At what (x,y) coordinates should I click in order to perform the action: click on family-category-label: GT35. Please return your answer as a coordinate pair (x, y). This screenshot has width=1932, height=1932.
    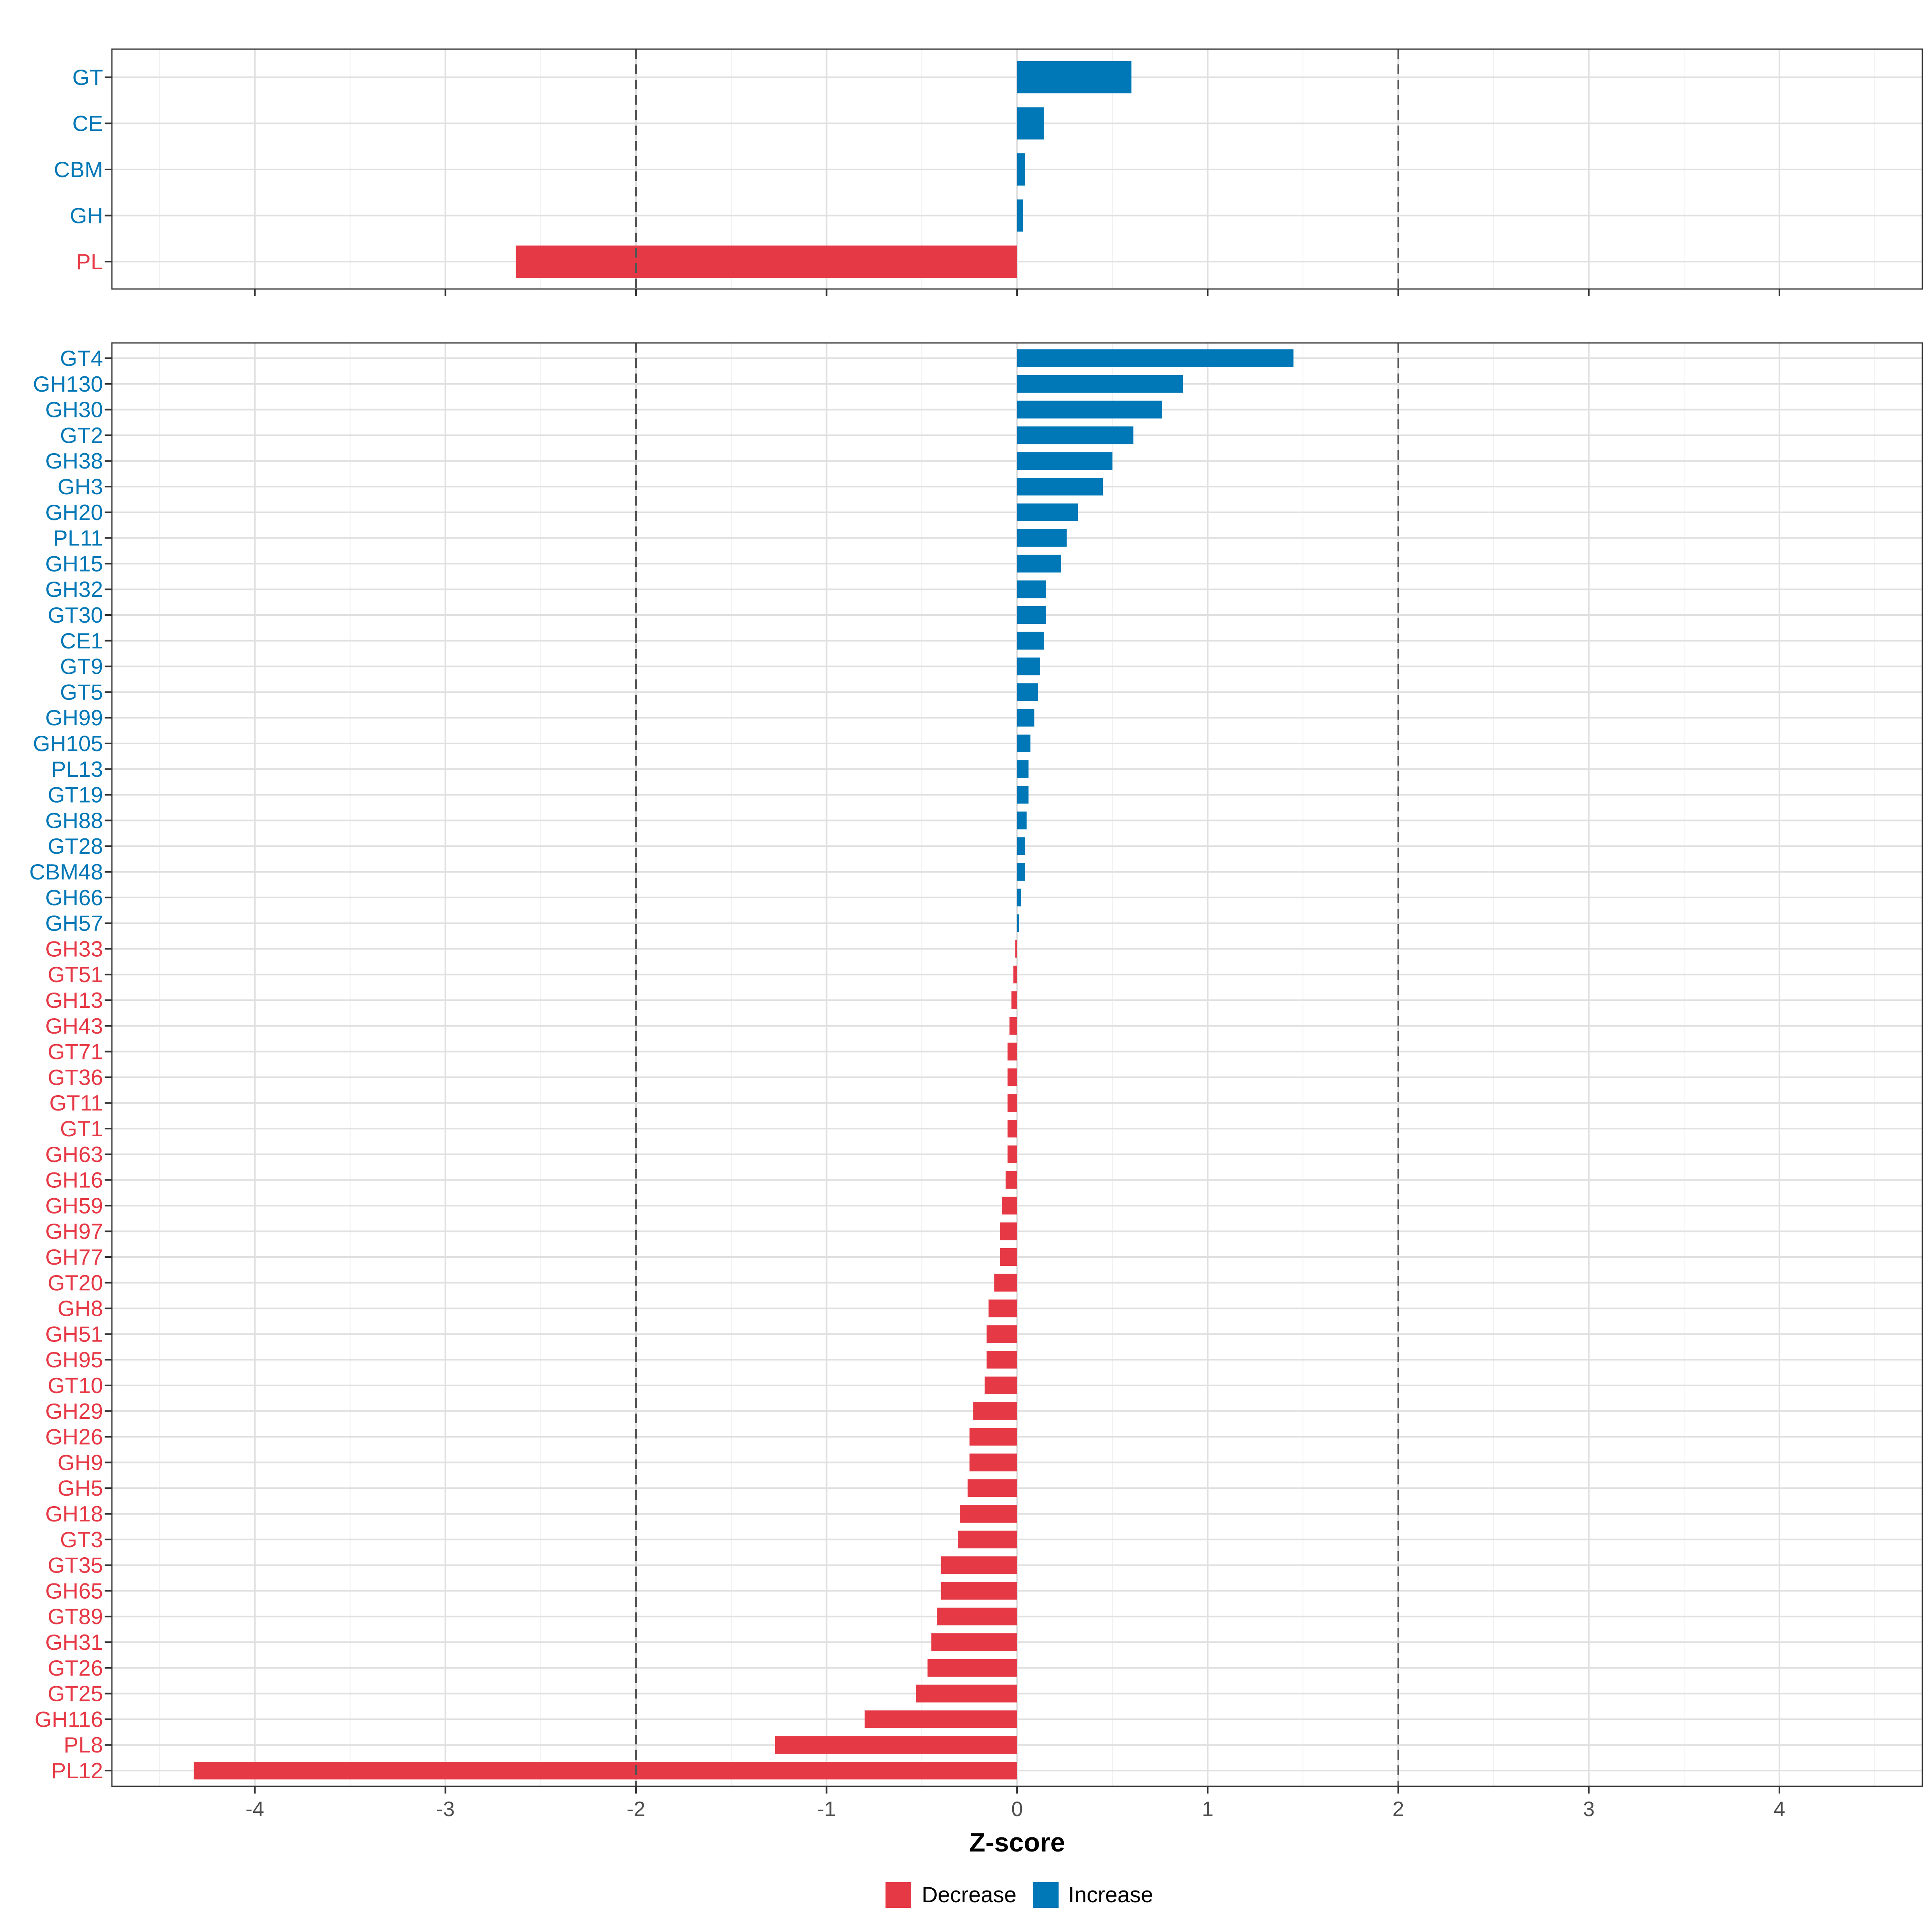
    Looking at the image, I should click on (75, 1565).